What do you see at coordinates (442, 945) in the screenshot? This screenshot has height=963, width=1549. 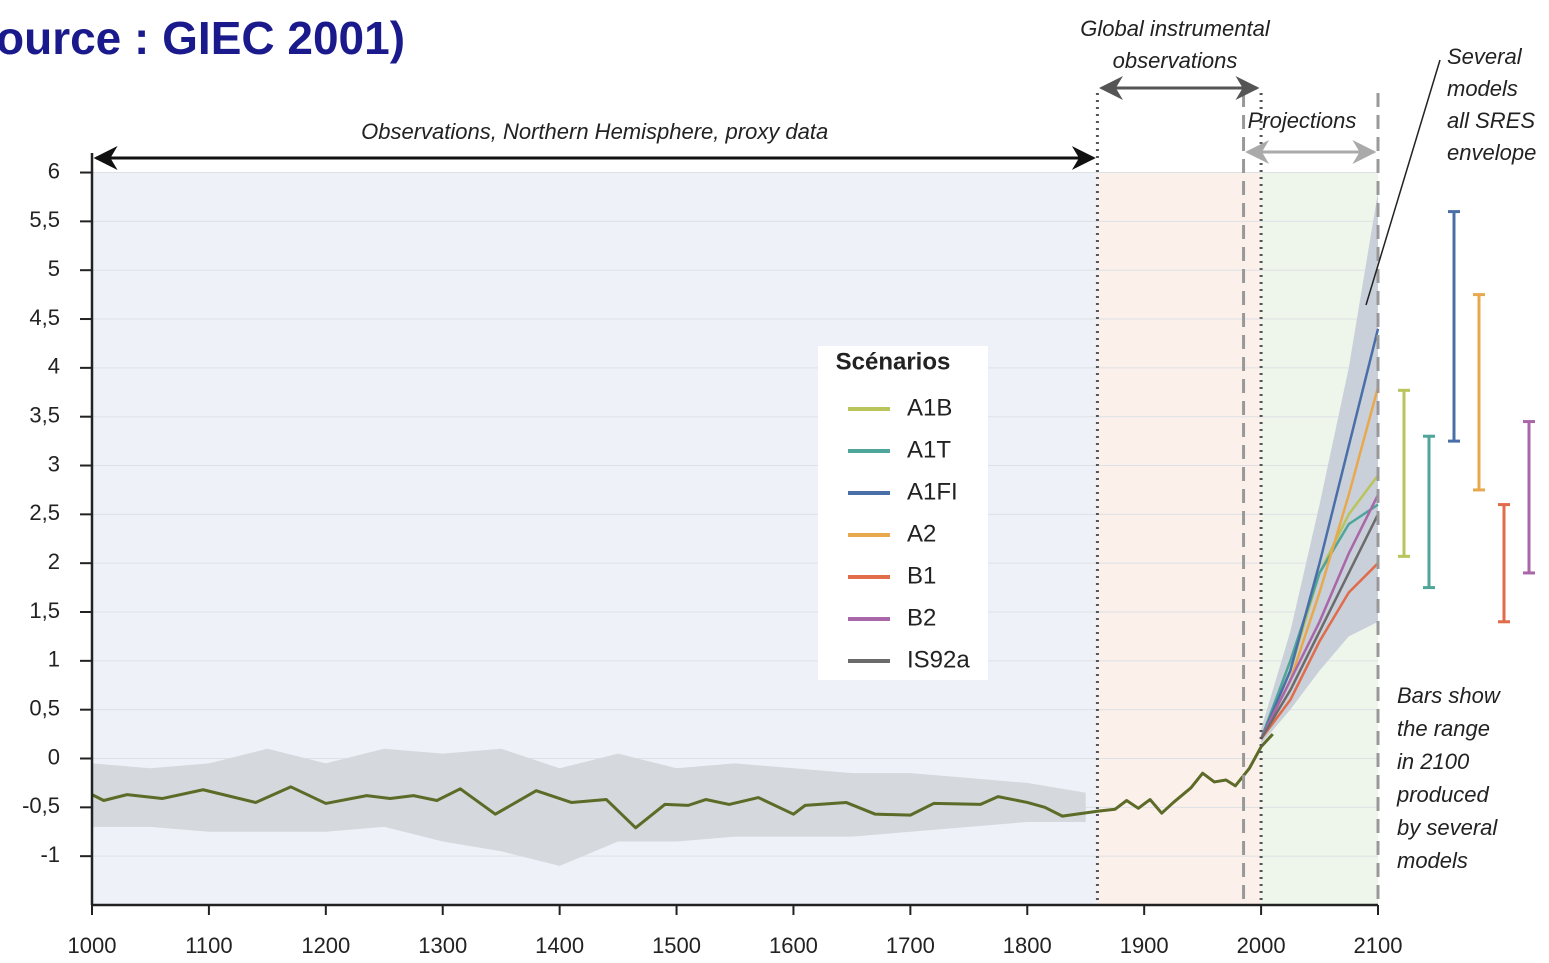 I see `x-tick-label: 1300` at bounding box center [442, 945].